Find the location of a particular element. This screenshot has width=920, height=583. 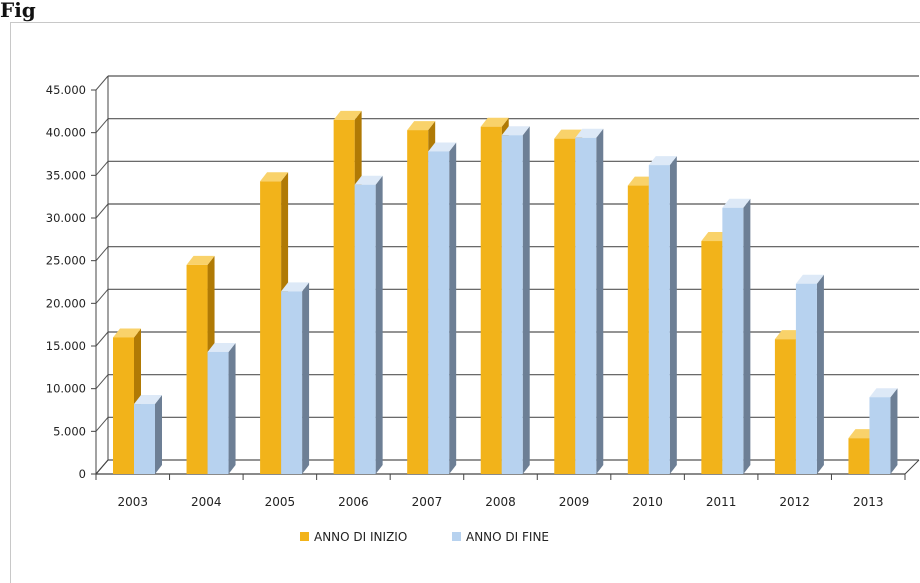

legend-label: ANNO DI INIZIO is located at coordinates (360, 537).